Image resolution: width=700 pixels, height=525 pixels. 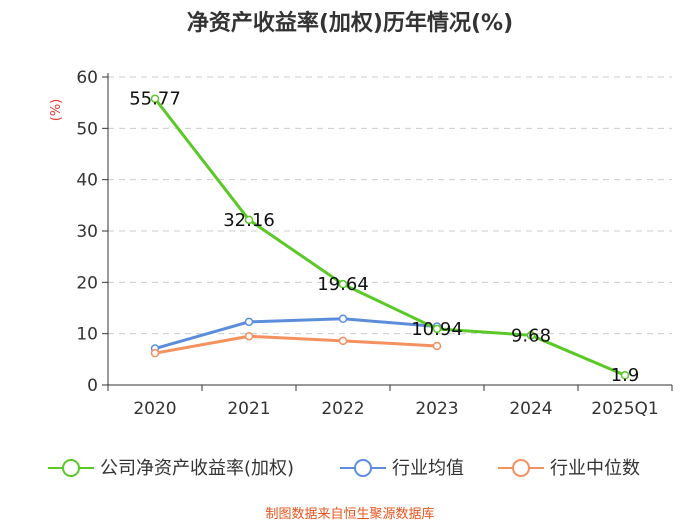 What do you see at coordinates (92, 386) in the screenshot?
I see `y-tick-label: 0` at bounding box center [92, 386].